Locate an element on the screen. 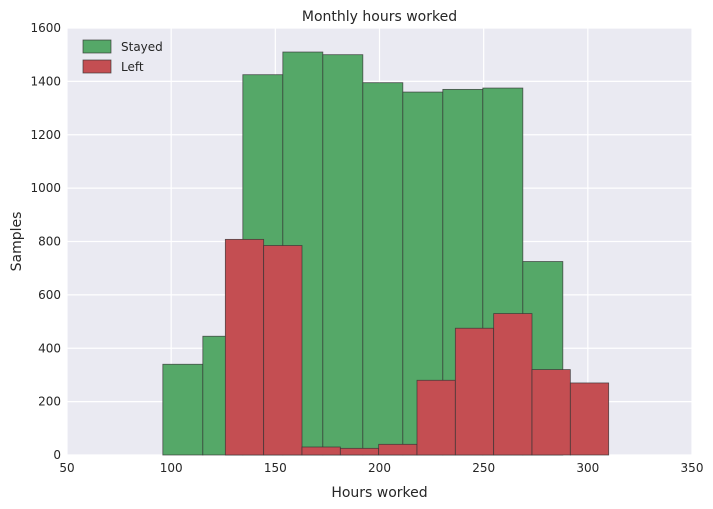  x-tick-label: 350 is located at coordinates (692, 468).